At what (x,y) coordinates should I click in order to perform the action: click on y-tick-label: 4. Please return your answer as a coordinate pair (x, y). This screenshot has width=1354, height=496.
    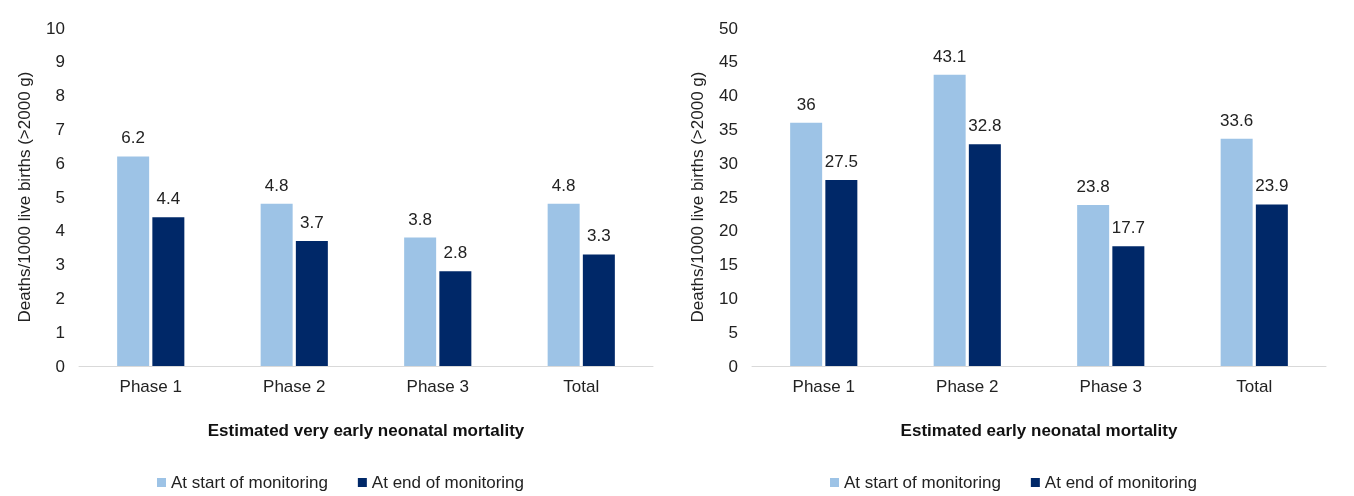
    Looking at the image, I should click on (60, 231).